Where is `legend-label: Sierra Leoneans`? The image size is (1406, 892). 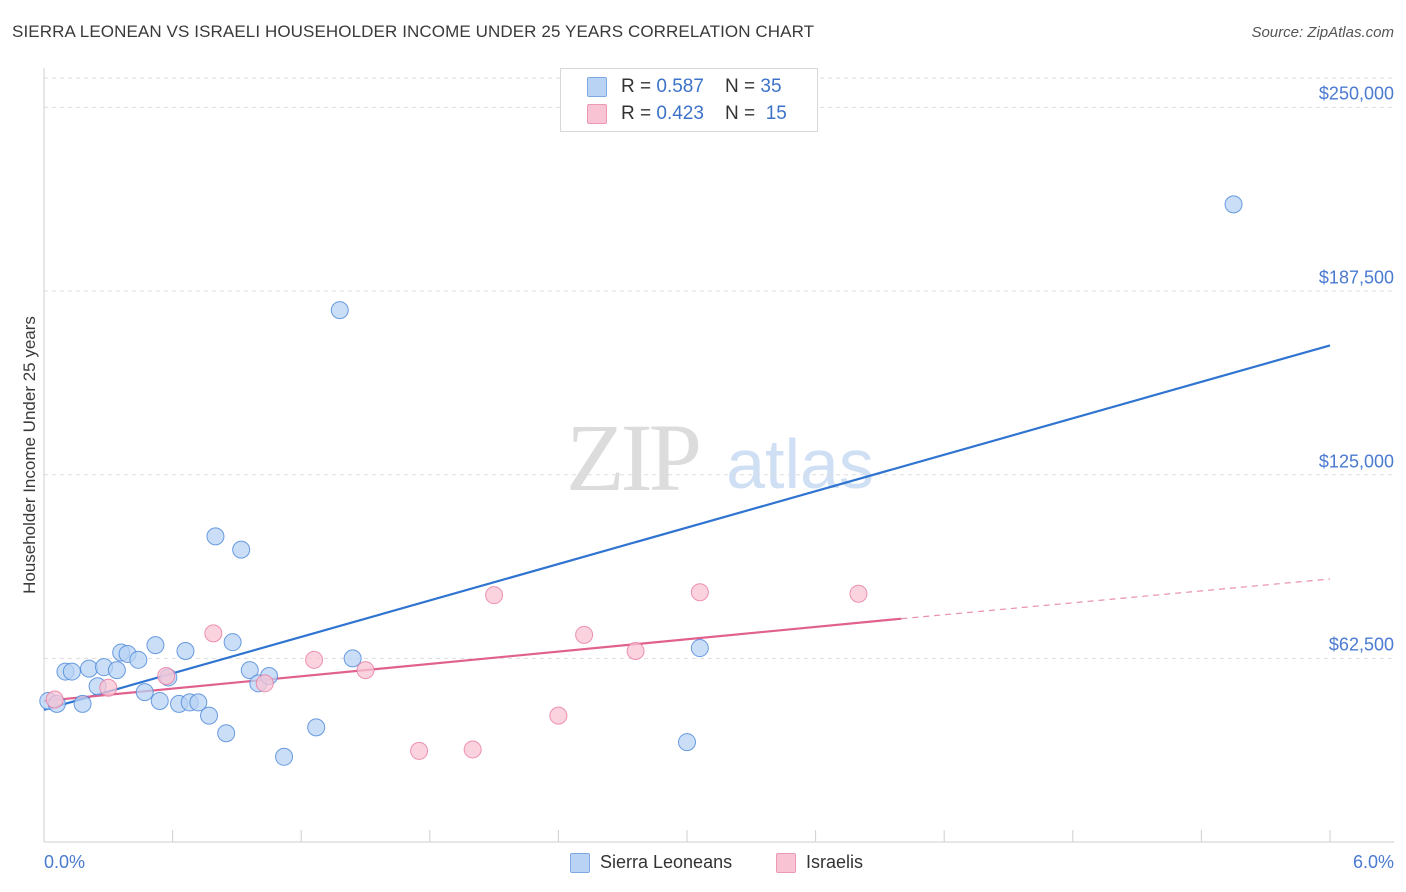 legend-label: Sierra Leoneans is located at coordinates (666, 862).